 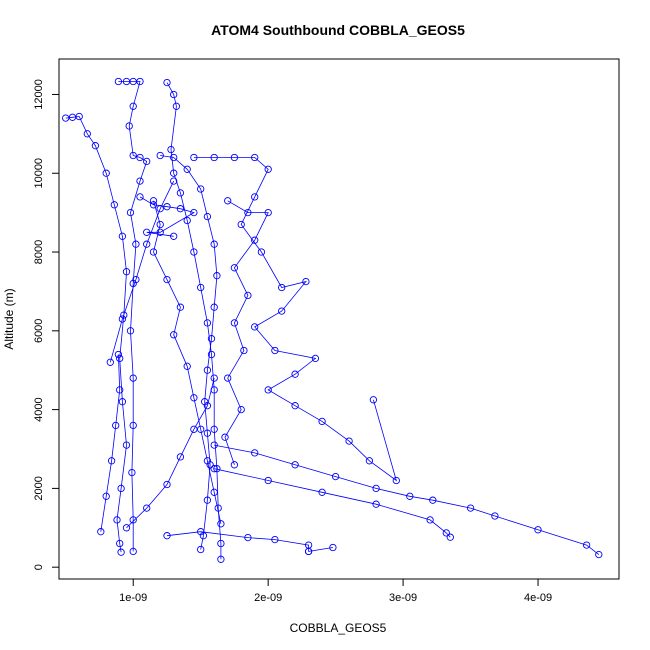 What do you see at coordinates (39, 488) in the screenshot?
I see `y-tick-label: 2000` at bounding box center [39, 488].